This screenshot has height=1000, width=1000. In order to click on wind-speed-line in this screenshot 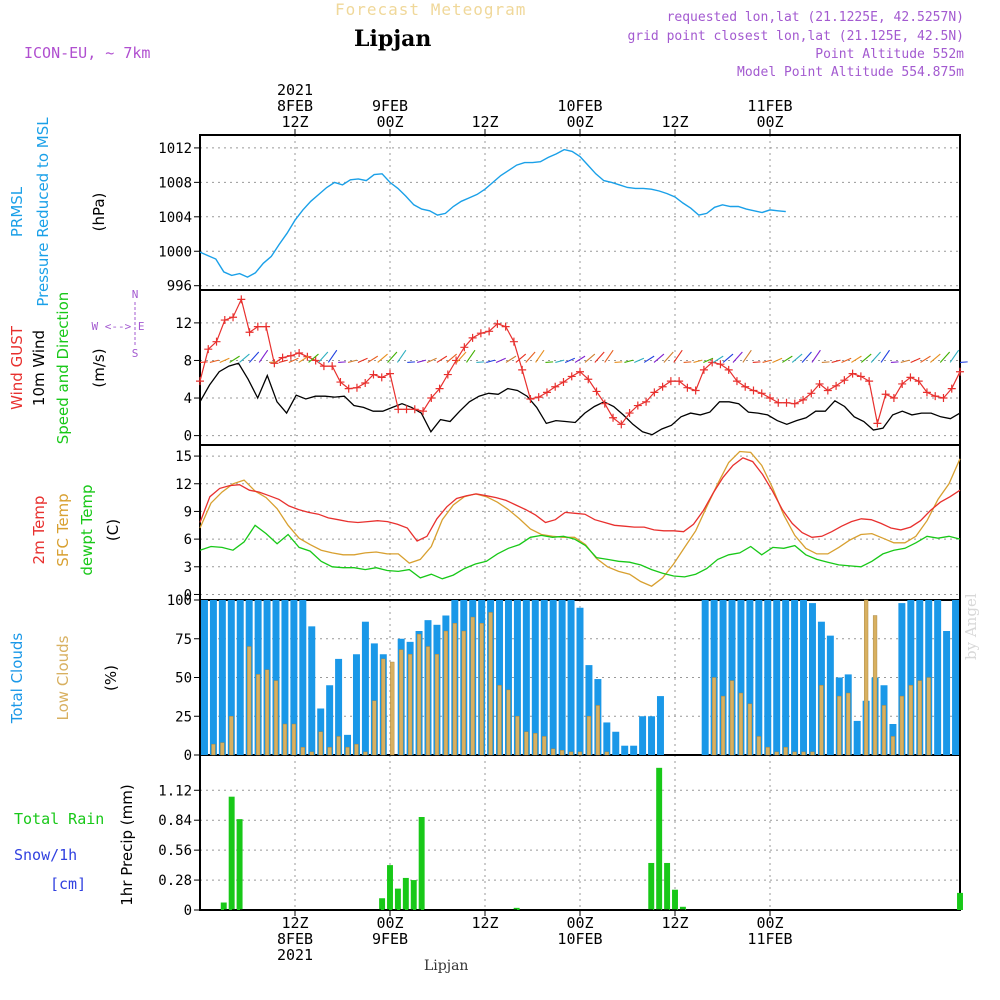, I will do `click(580, 399)`.